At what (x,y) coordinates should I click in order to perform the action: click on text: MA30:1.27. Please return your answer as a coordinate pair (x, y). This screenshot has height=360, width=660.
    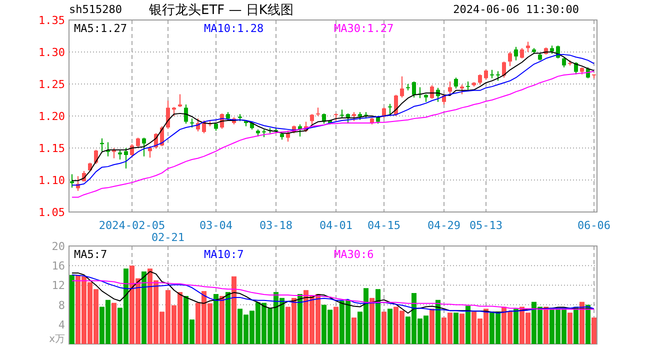
    Looking at the image, I should click on (364, 28).